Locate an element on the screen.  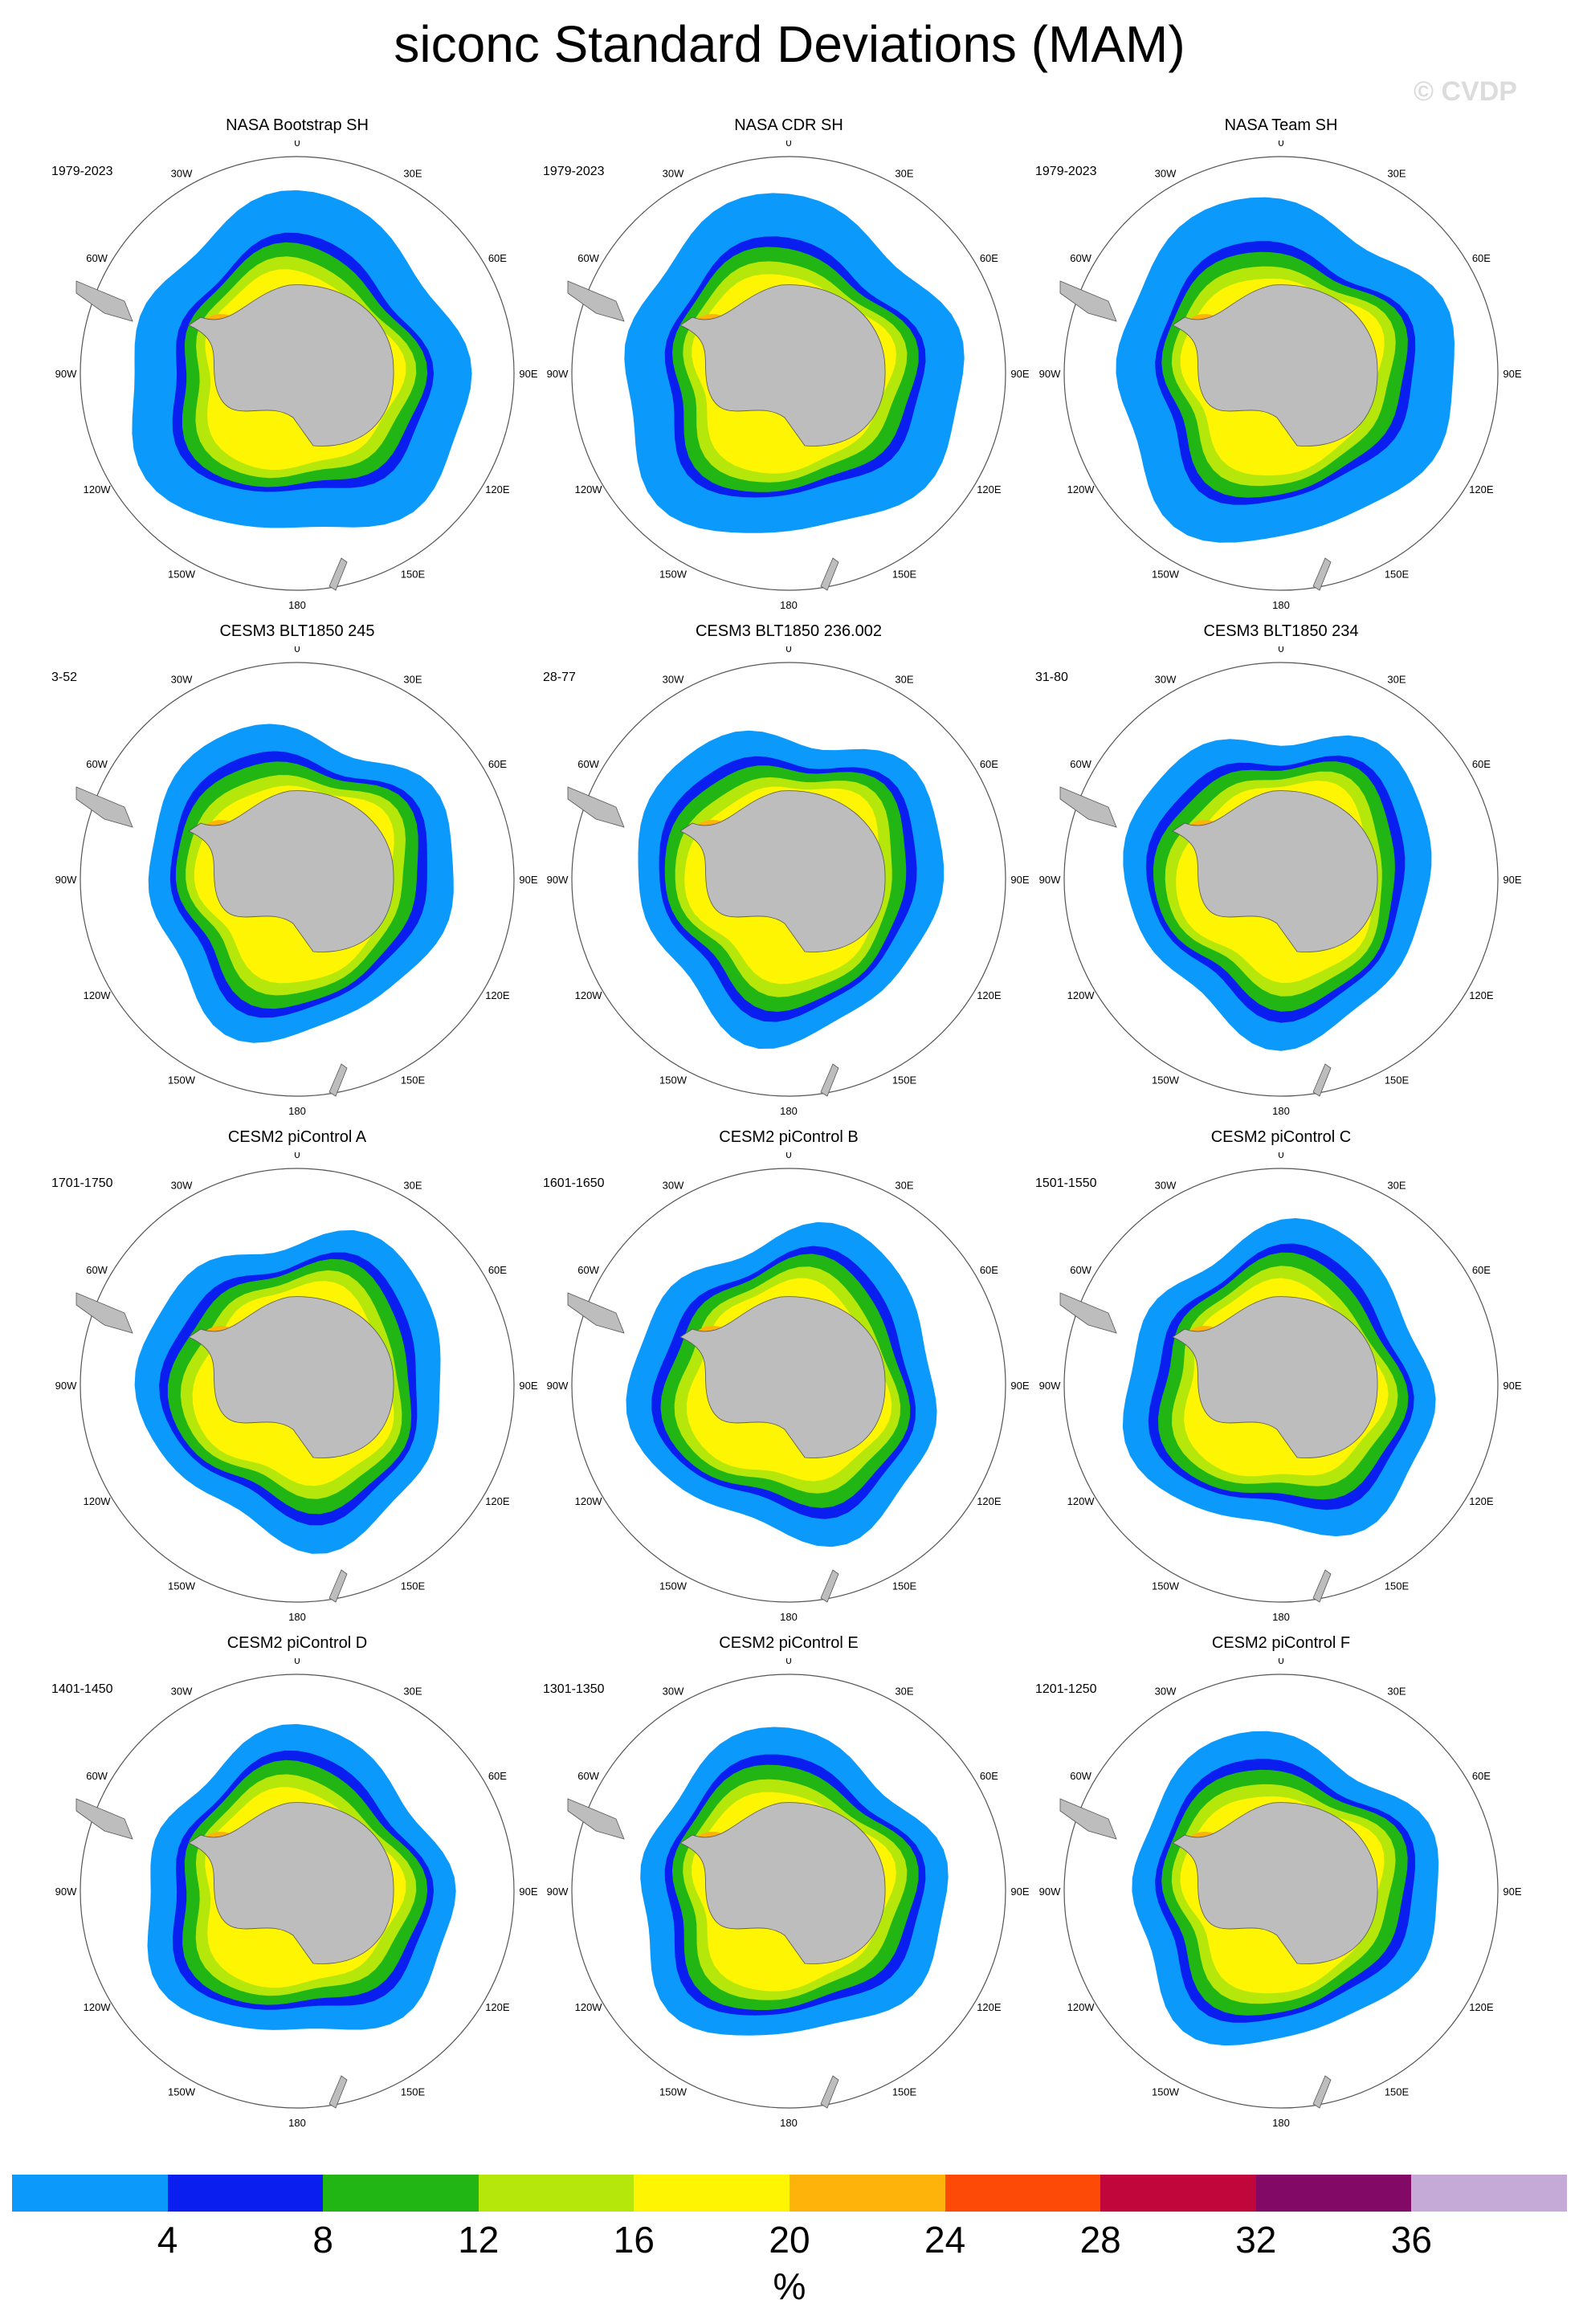
colorbar-units-label: % is located at coordinates (789, 2286).